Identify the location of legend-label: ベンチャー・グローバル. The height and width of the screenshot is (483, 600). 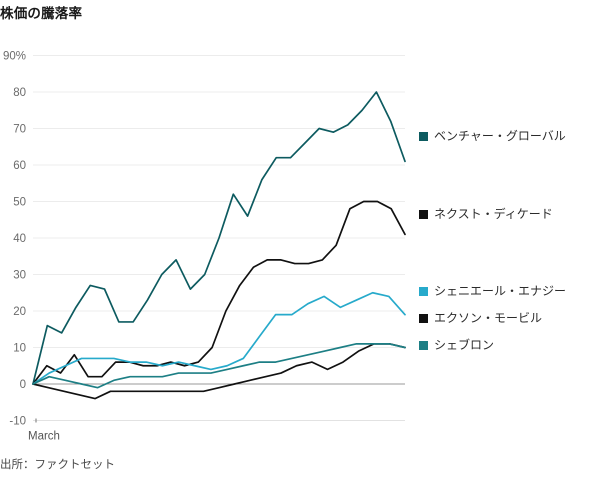
(500, 136).